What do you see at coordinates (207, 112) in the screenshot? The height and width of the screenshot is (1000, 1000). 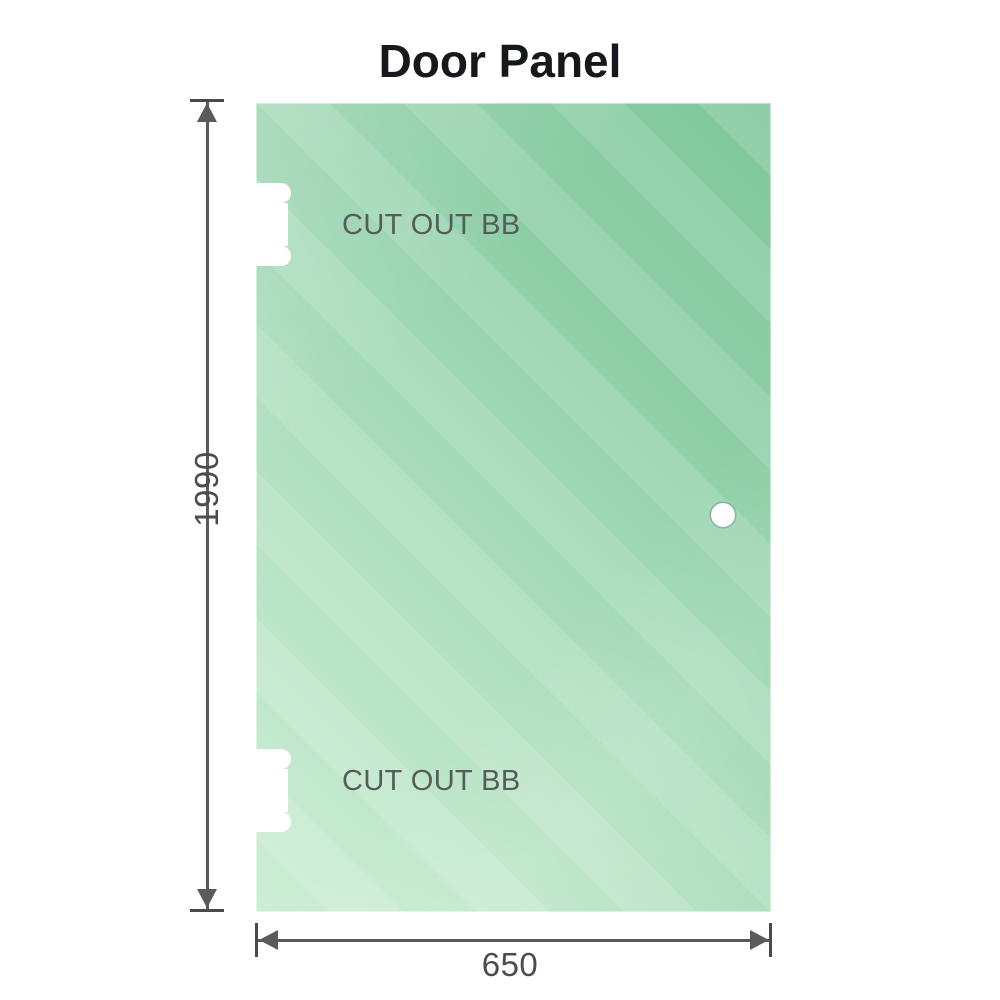 I see `height-arrow-top` at bounding box center [207, 112].